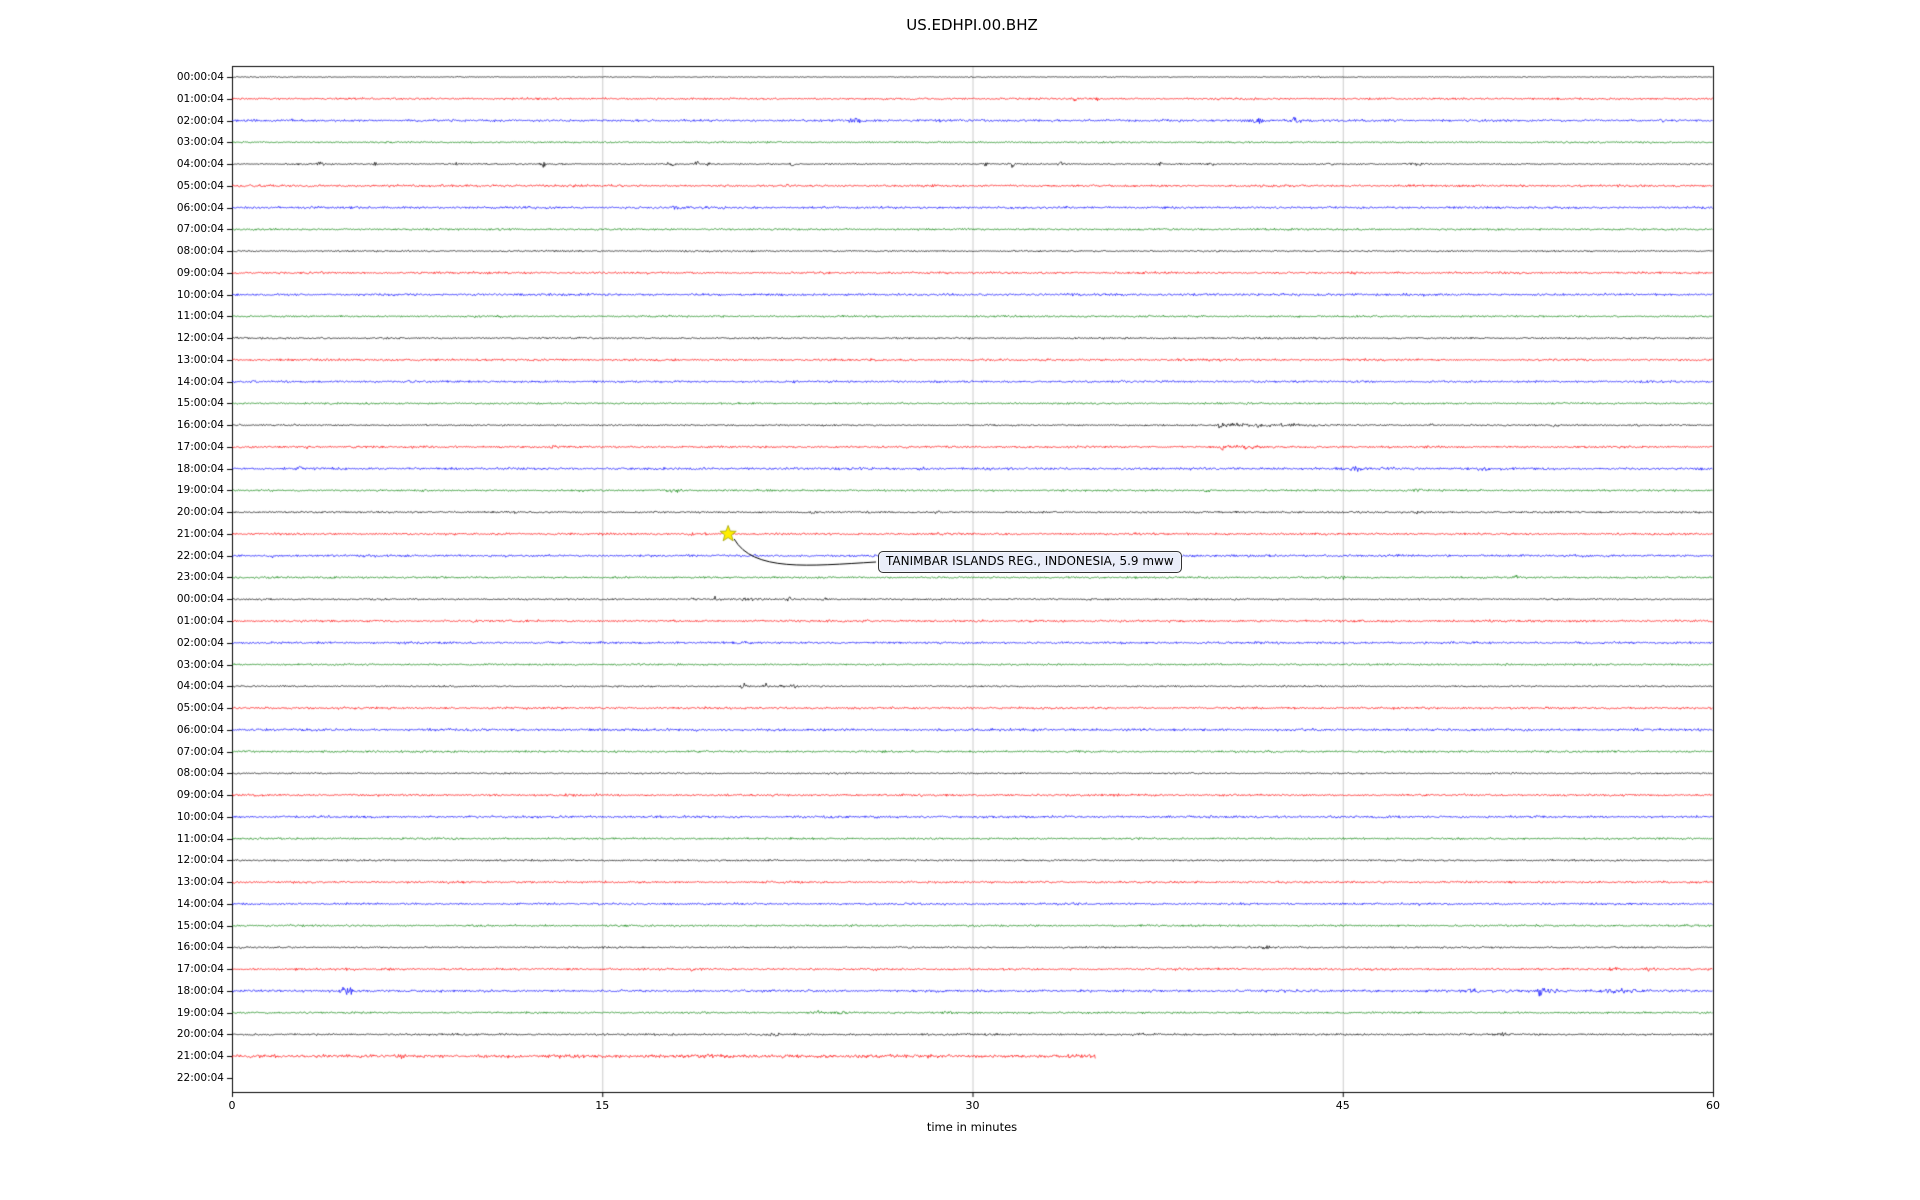 This screenshot has width=1920, height=1200. What do you see at coordinates (1713, 1105) in the screenshot?
I see `x-tick-label: 60` at bounding box center [1713, 1105].